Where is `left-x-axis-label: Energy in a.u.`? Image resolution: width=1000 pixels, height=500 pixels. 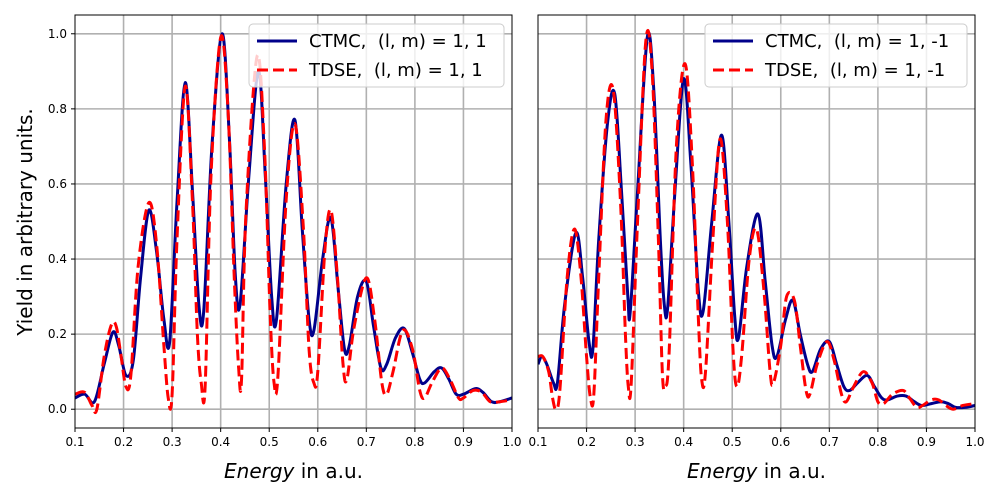
left-x-axis-label: Energy in a.u. is located at coordinates (293, 471).